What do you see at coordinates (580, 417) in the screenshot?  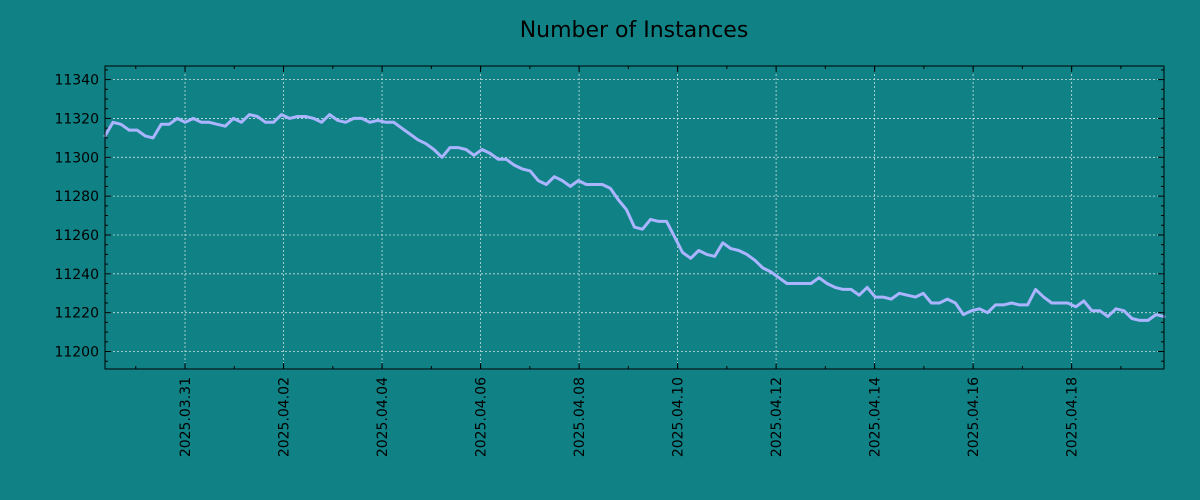 I see `x-tick-label: 2025.04.08` at bounding box center [580, 417].